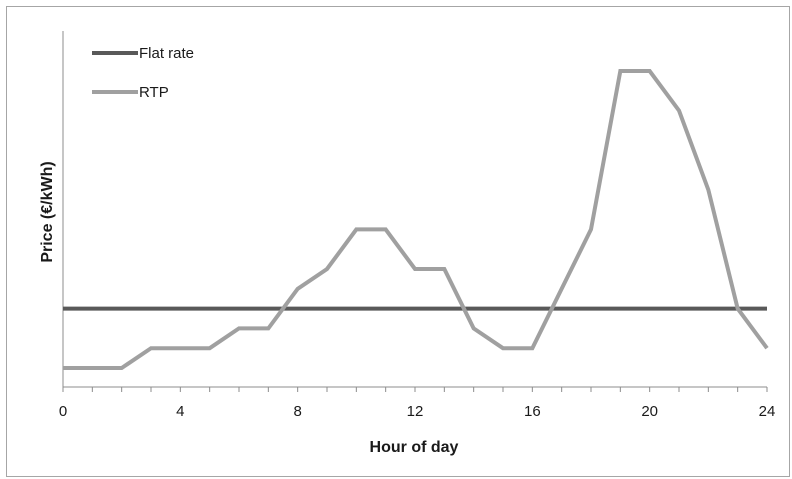 This screenshot has width=792, height=479. Describe the element at coordinates (166, 53) in the screenshot. I see `legend-label: Flat rate` at that location.